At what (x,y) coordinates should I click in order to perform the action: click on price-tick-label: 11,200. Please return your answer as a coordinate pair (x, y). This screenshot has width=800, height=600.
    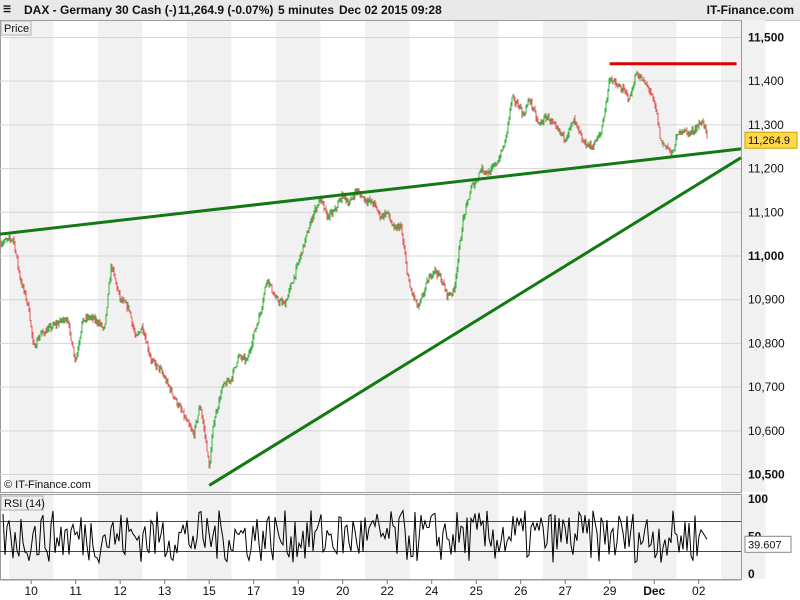
    Looking at the image, I should click on (766, 169).